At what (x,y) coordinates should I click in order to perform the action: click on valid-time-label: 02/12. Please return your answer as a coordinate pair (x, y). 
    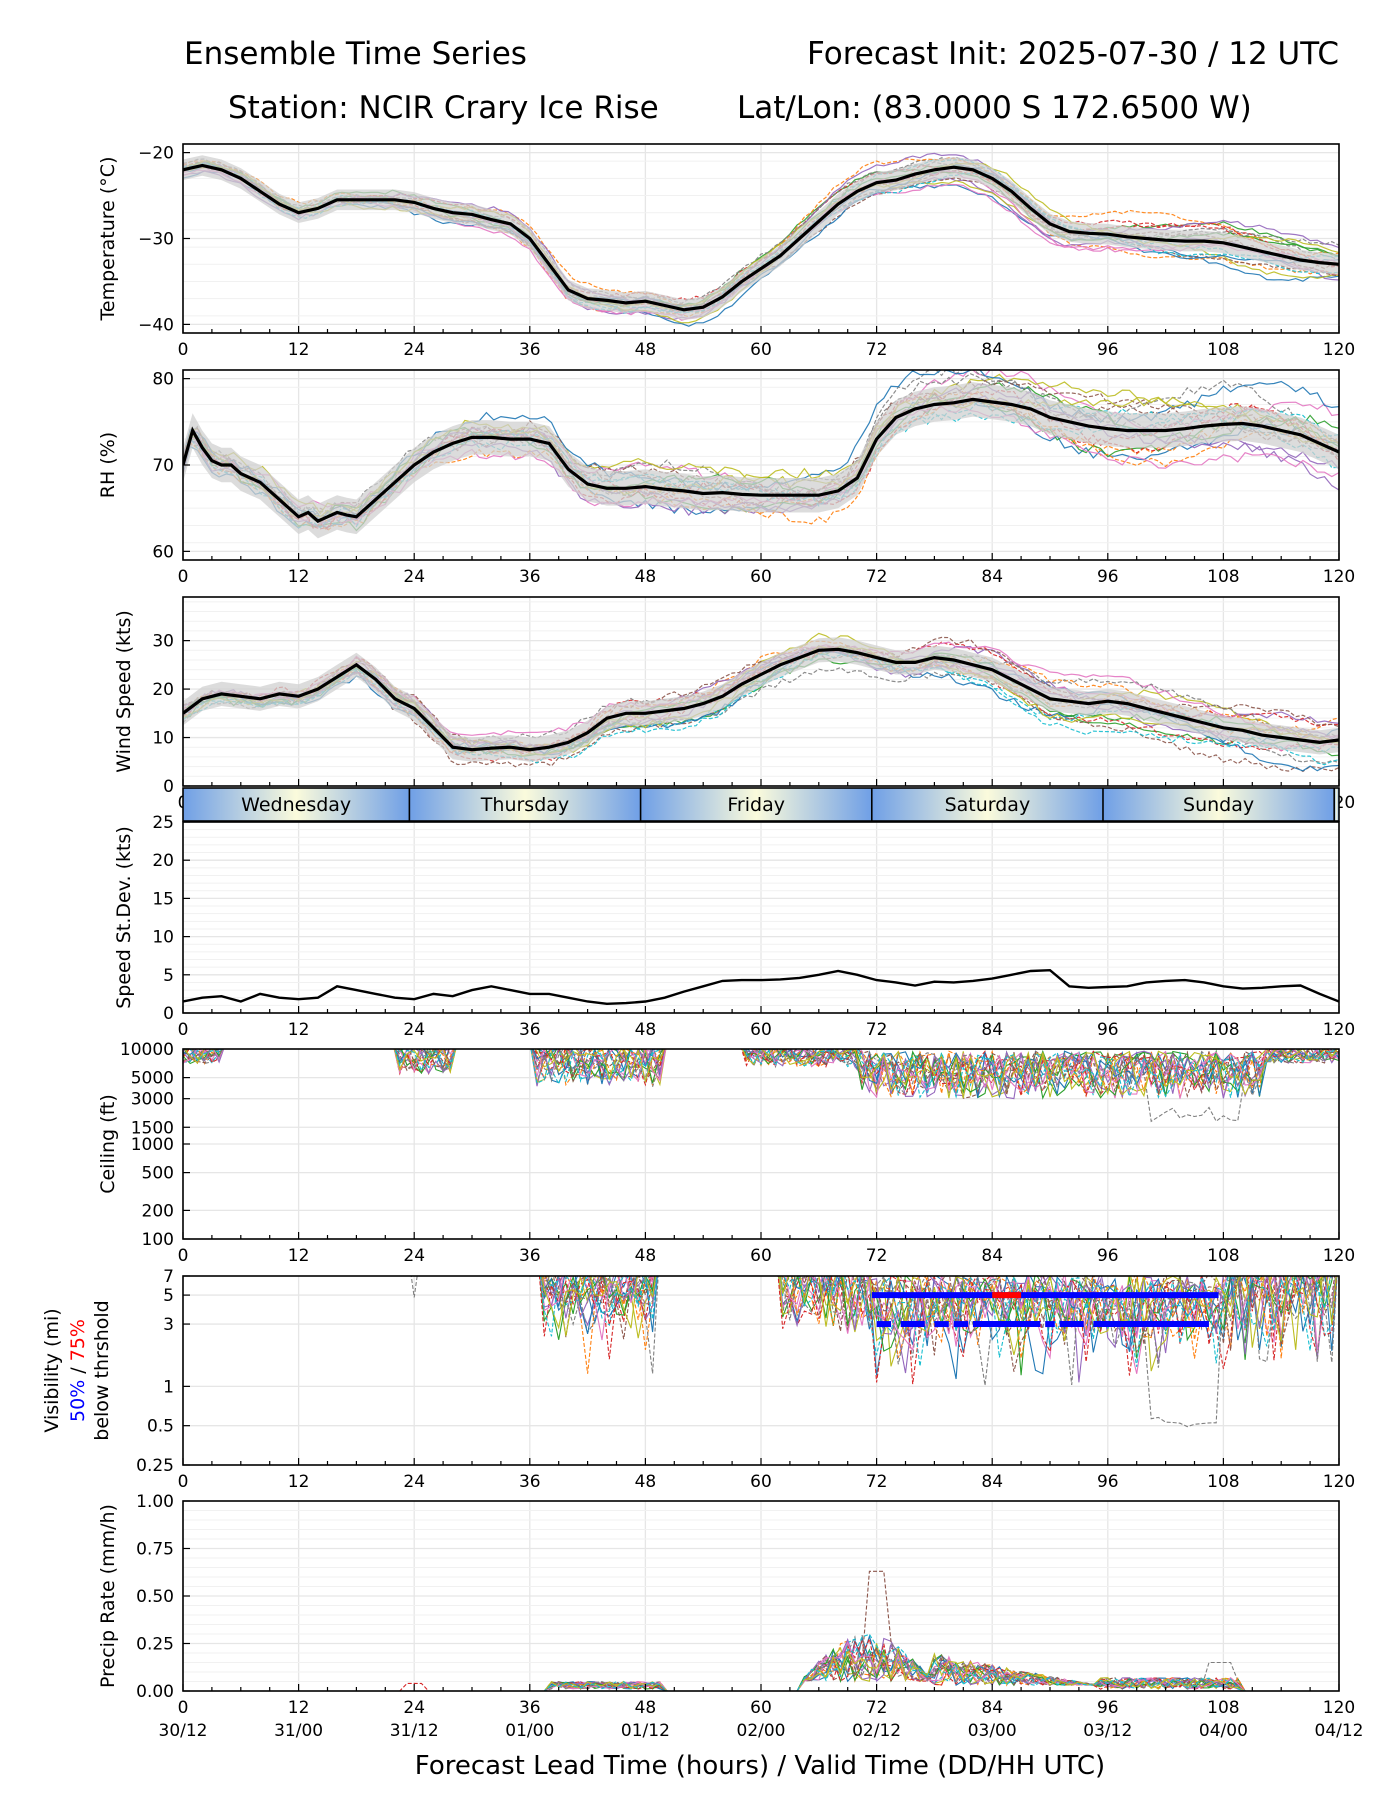
    Looking at the image, I should click on (876, 1731).